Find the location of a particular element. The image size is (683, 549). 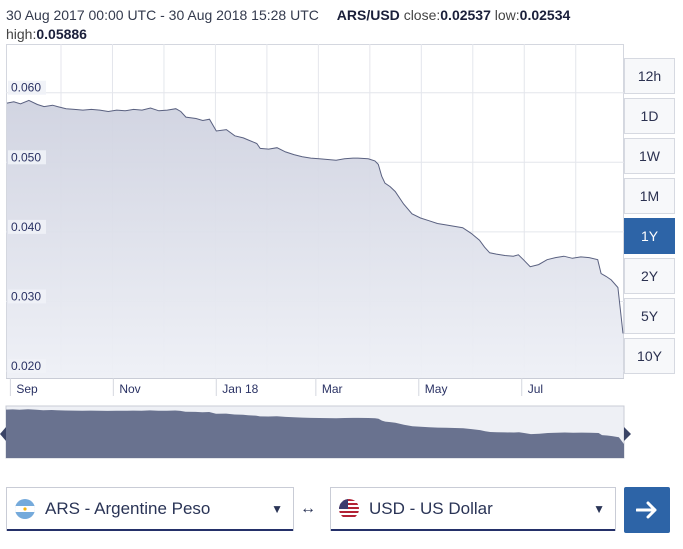

navigator-area is located at coordinates (315, 433).